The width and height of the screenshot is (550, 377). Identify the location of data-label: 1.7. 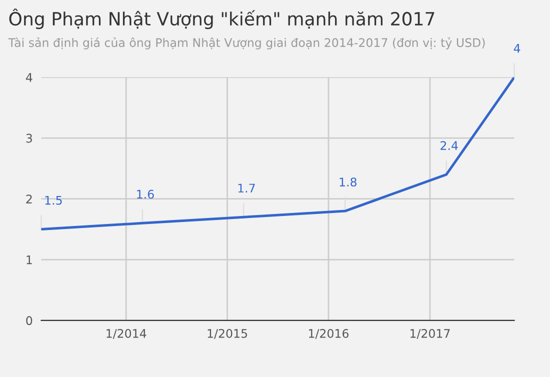
(246, 188).